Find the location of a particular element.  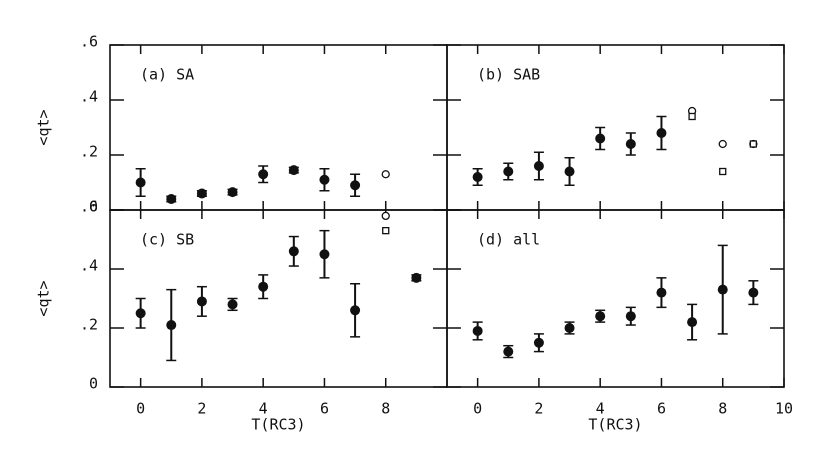

panel-label: (b) SAB is located at coordinates (508, 75).